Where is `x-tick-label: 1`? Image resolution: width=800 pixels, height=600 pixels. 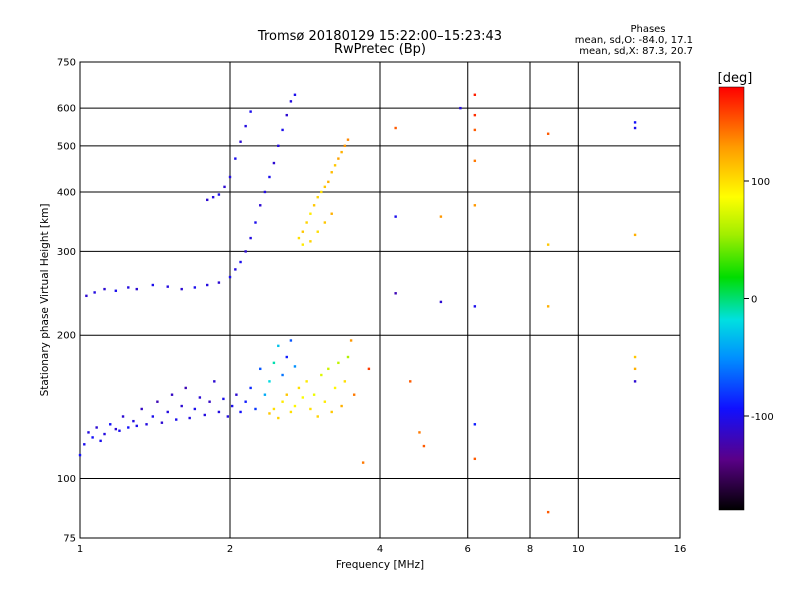 x-tick-label: 1 is located at coordinates (80, 549).